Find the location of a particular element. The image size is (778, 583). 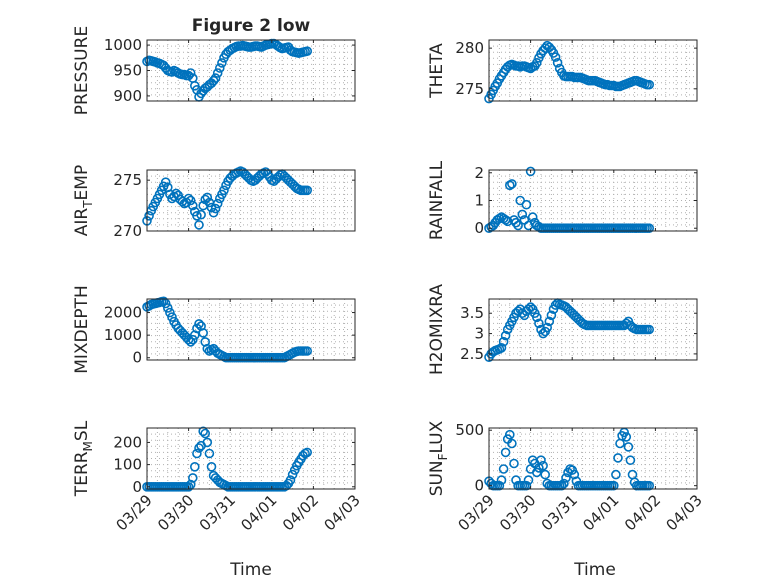

y-axis-label: PRESSURE is located at coordinates (82, 70).